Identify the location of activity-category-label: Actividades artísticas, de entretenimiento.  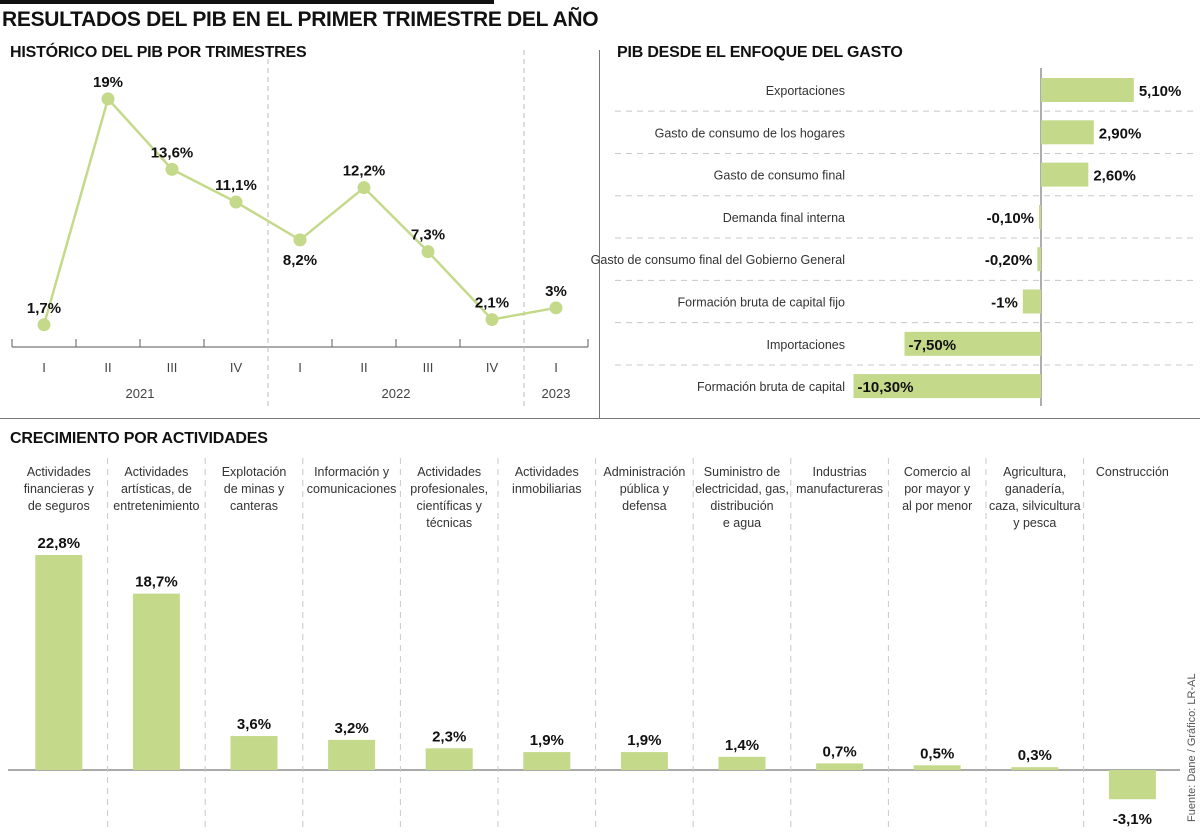
(156, 489).